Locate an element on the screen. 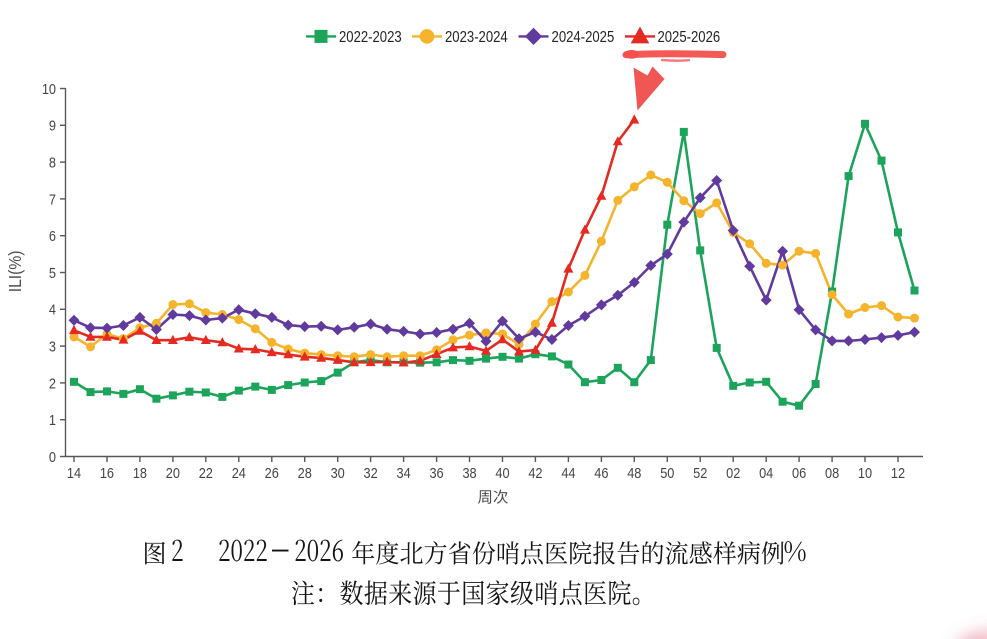 The image size is (987, 639). svg-text: 2025-2026 is located at coordinates (688, 37).